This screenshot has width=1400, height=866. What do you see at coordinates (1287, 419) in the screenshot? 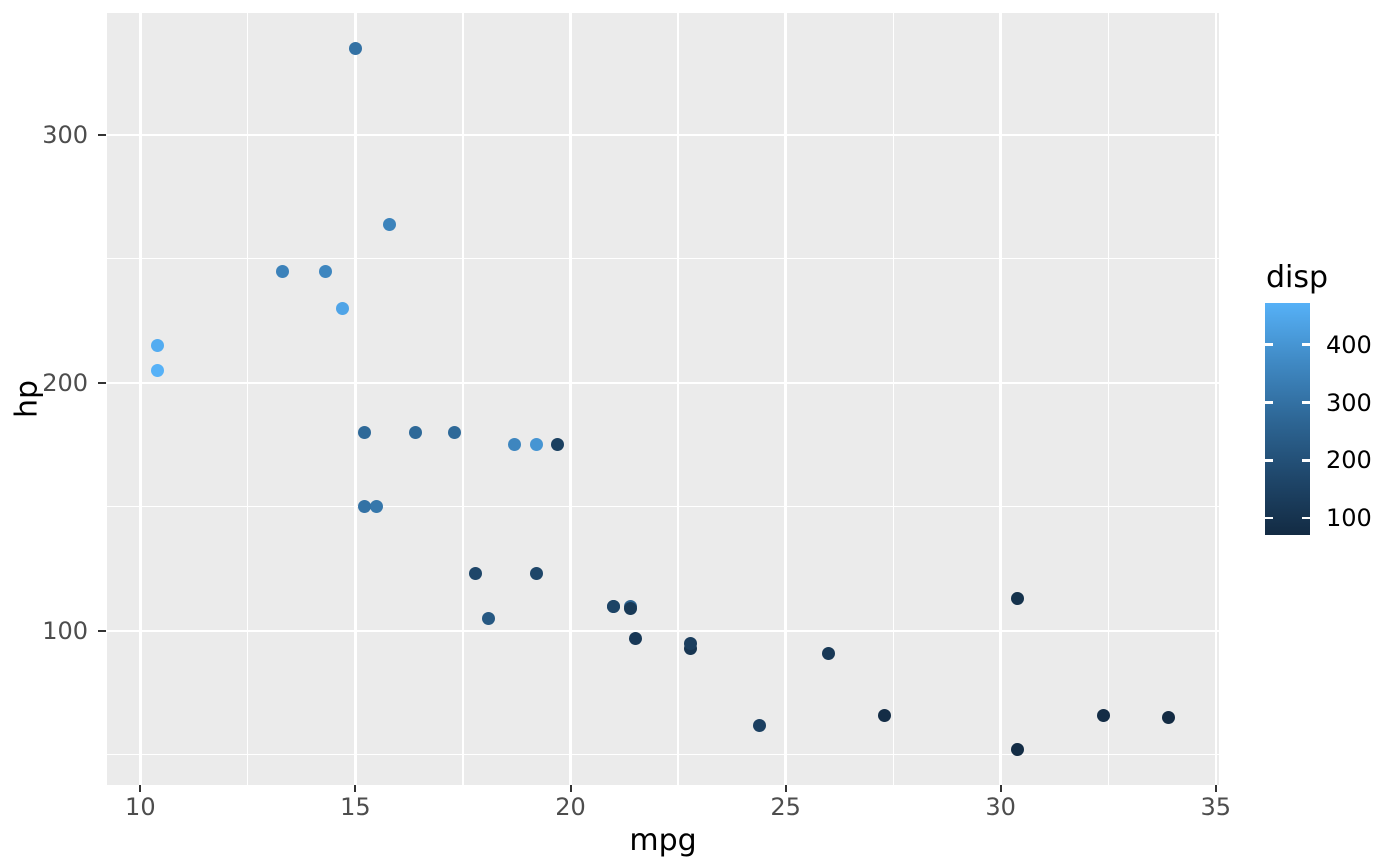
I see `legend-colorbar` at bounding box center [1287, 419].